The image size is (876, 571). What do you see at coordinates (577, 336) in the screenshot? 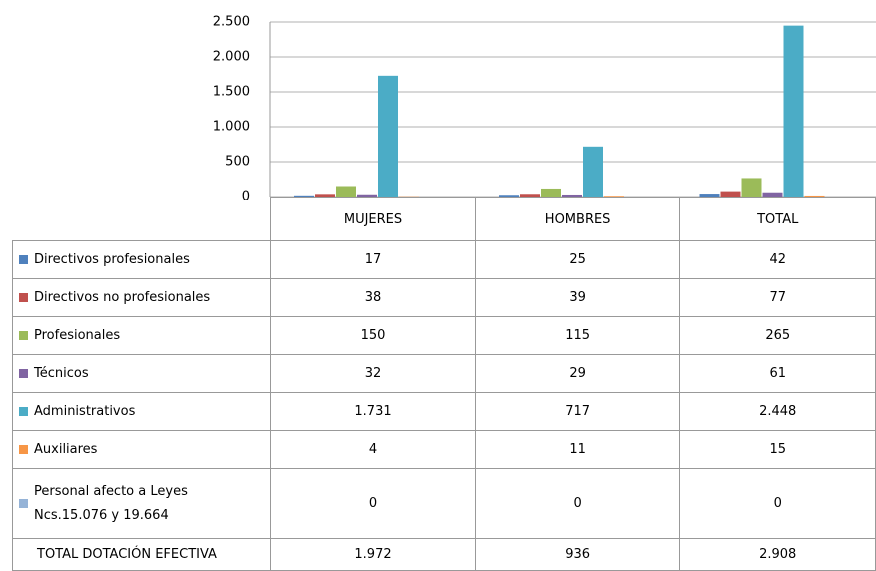
I see `value-cell: 115` at bounding box center [577, 336].